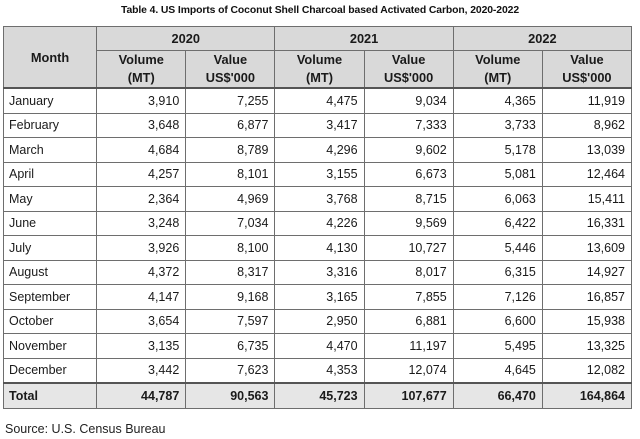 The image size is (640, 439). I want to click on value-2021-cell: 11,197, so click(408, 346).